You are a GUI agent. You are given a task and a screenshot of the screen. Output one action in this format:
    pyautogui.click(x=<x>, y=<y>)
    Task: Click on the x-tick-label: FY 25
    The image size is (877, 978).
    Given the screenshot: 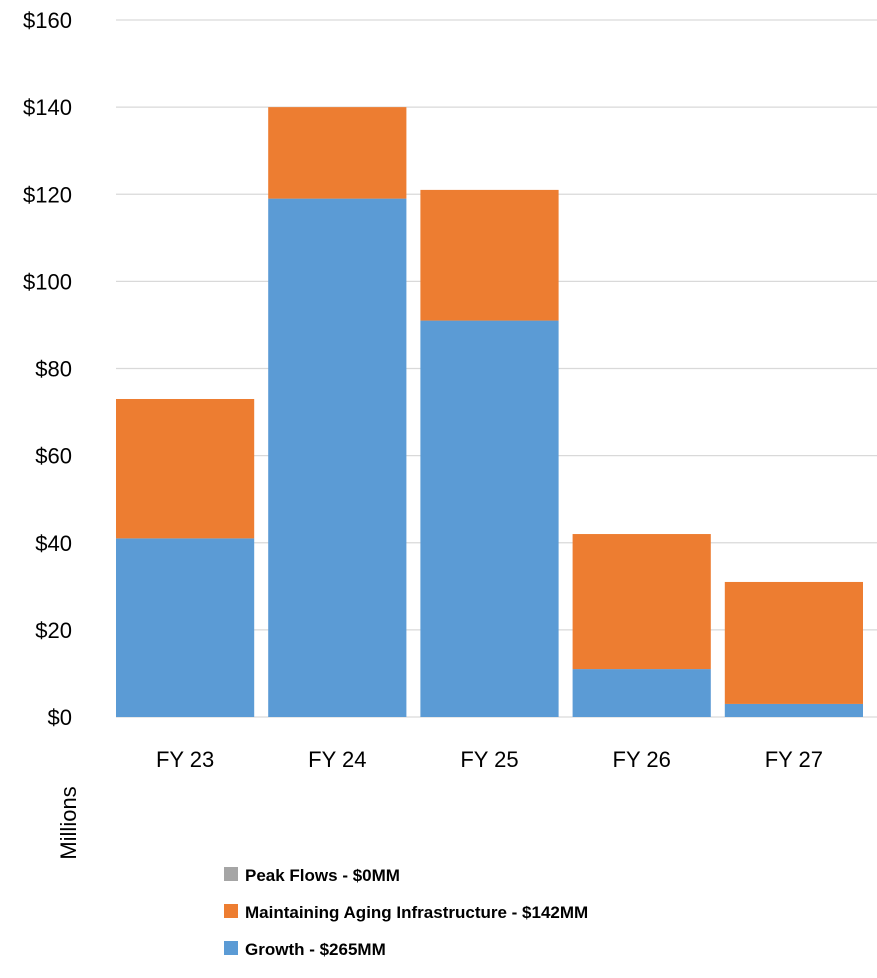 What is the action you would take?
    pyautogui.click(x=489, y=759)
    